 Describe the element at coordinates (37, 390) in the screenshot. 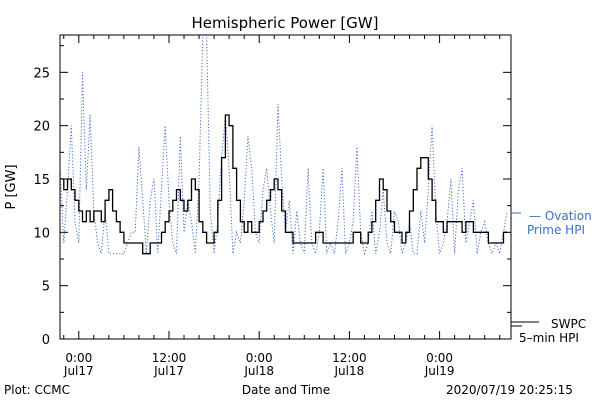

I see `plot-source: Plot: CCMC` at that location.